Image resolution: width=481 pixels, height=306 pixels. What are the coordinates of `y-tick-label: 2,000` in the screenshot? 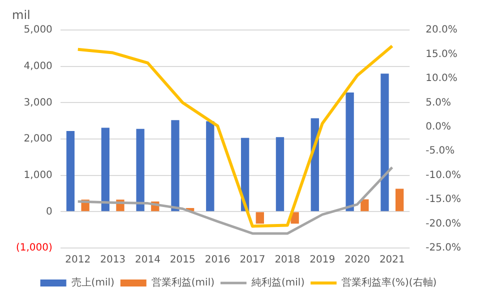 It's located at (38, 139).